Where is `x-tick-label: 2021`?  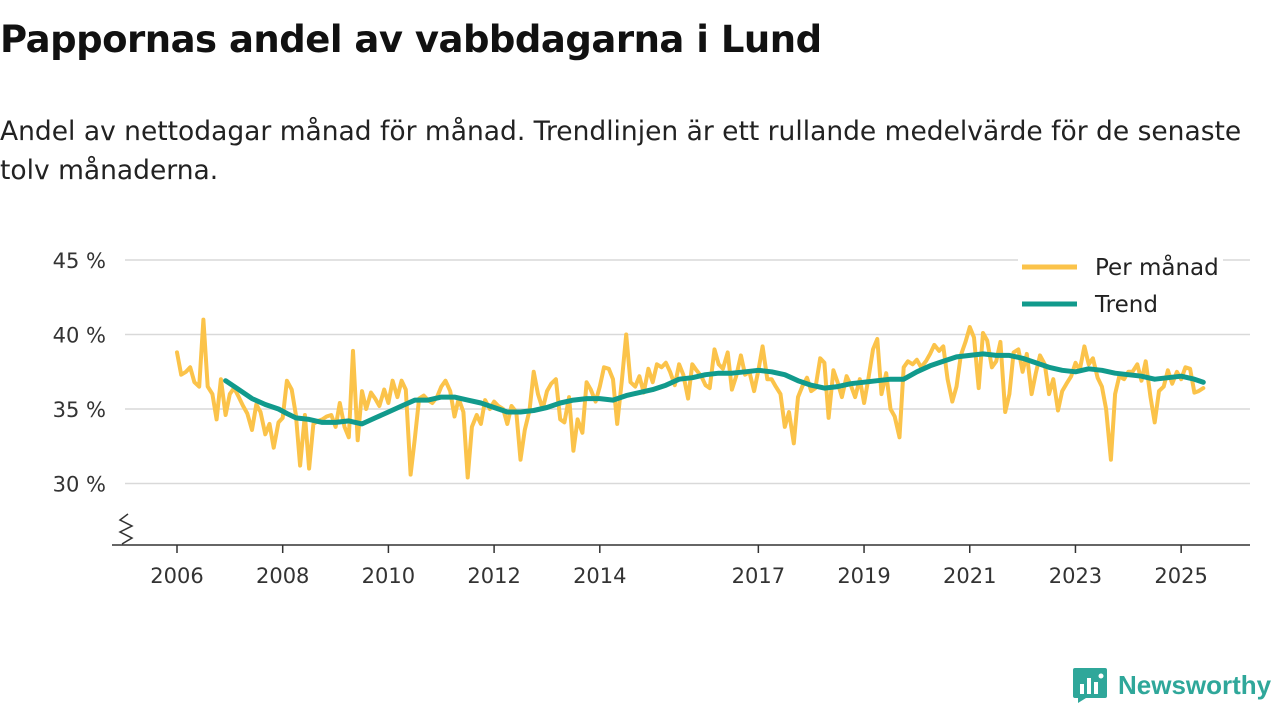 x-tick-label: 2021 is located at coordinates (969, 576).